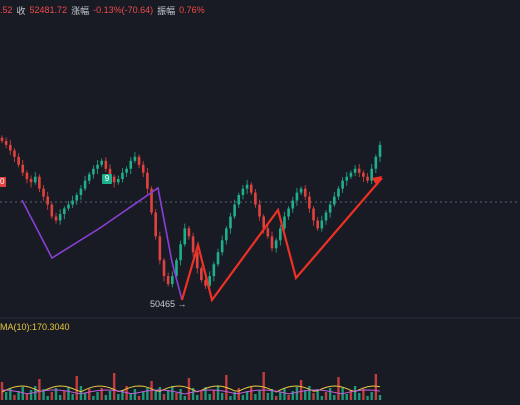 The height and width of the screenshot is (405, 520). Describe the element at coordinates (6, 10) in the screenshot. I see `info-prefix: .52` at that location.